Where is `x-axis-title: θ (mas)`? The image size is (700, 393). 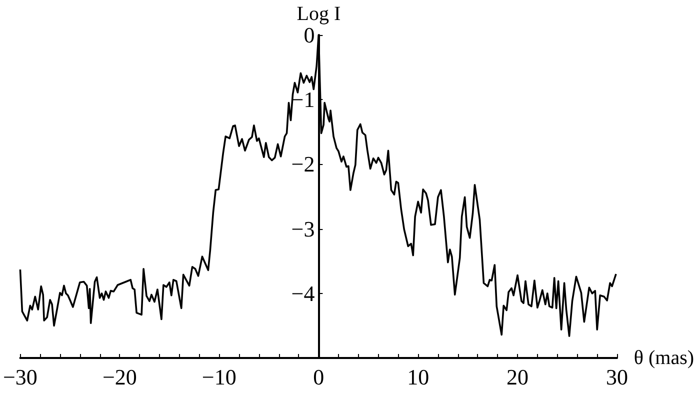 x-axis-title: θ (mas) is located at coordinates (664, 358).